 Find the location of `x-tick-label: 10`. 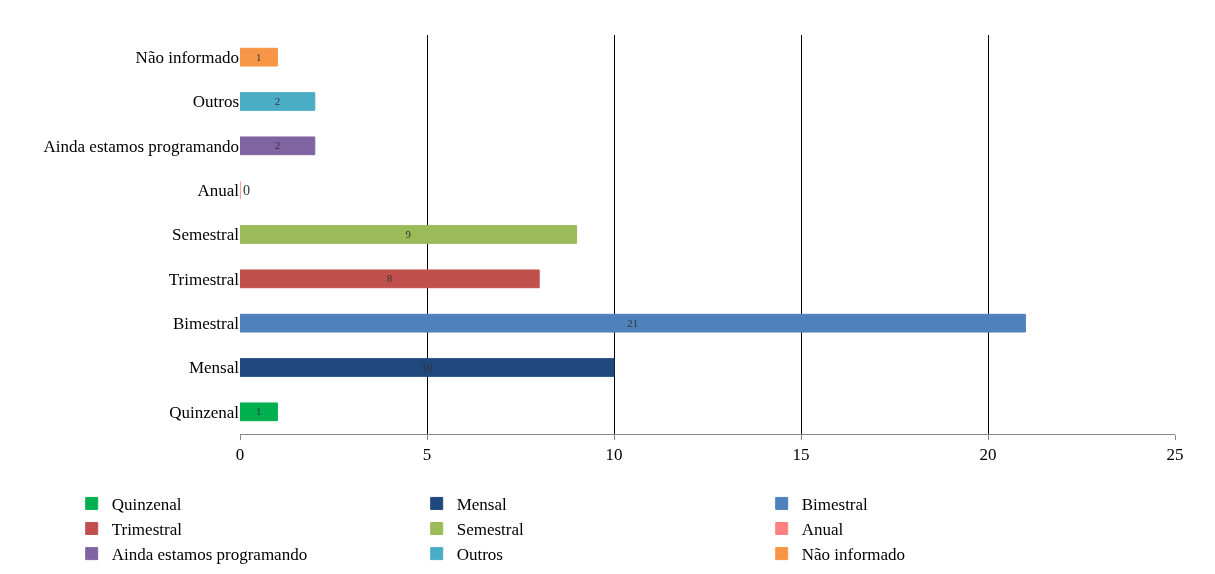

x-tick-label: 10 is located at coordinates (614, 455).